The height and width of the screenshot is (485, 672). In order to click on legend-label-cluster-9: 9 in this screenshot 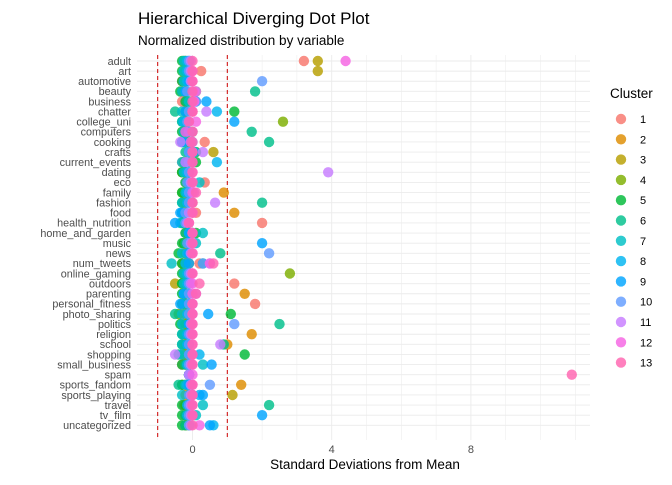, I will do `click(643, 282)`.